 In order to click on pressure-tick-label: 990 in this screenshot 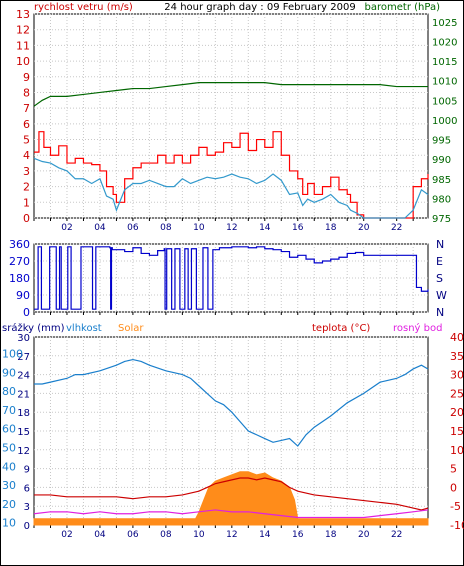, I will do `click(441, 160)`.